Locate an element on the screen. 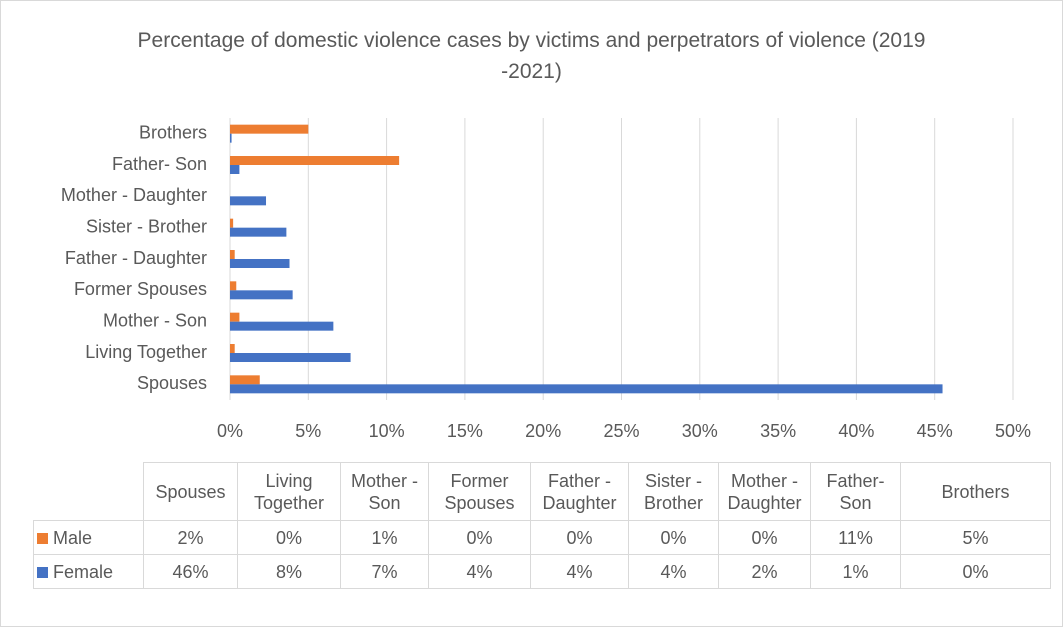 The width and height of the screenshot is (1063, 627). x-tick-label: 20% is located at coordinates (543, 431).